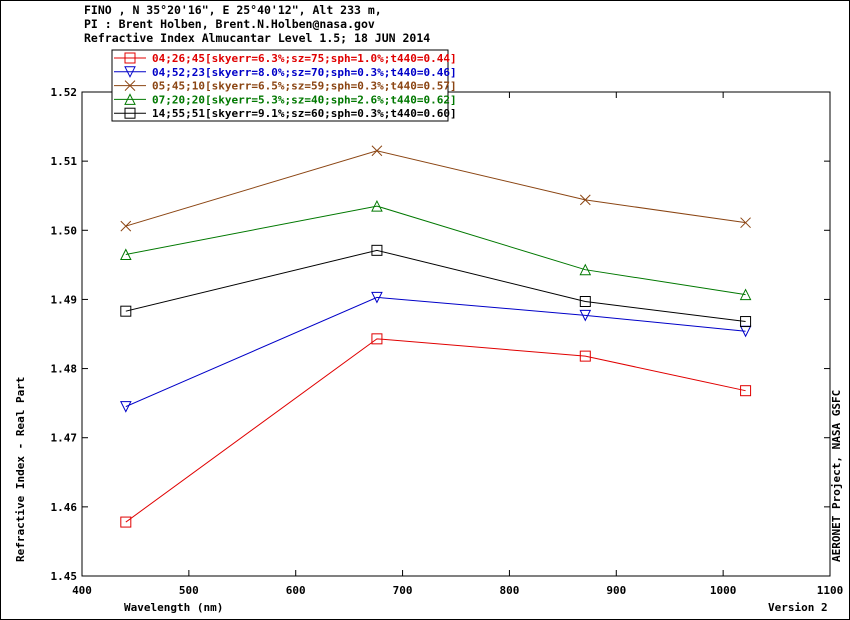  Describe the element at coordinates (20, 469) in the screenshot. I see `y-axis-label: Refractive Index - Real Part` at that location.